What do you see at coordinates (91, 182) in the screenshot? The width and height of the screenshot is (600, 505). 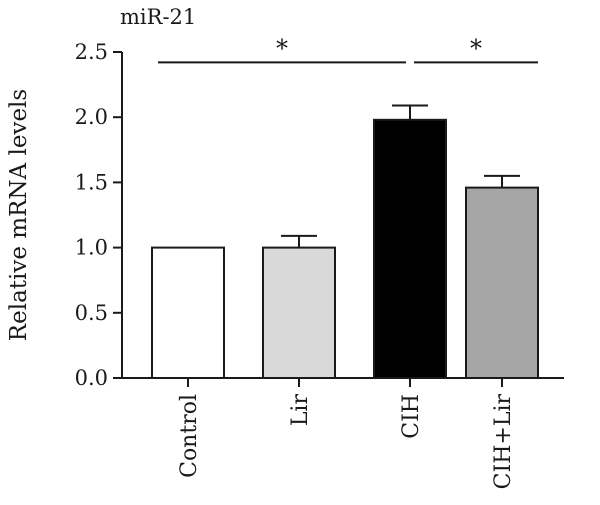 I see `y-tick-label: 1.5` at bounding box center [91, 182].